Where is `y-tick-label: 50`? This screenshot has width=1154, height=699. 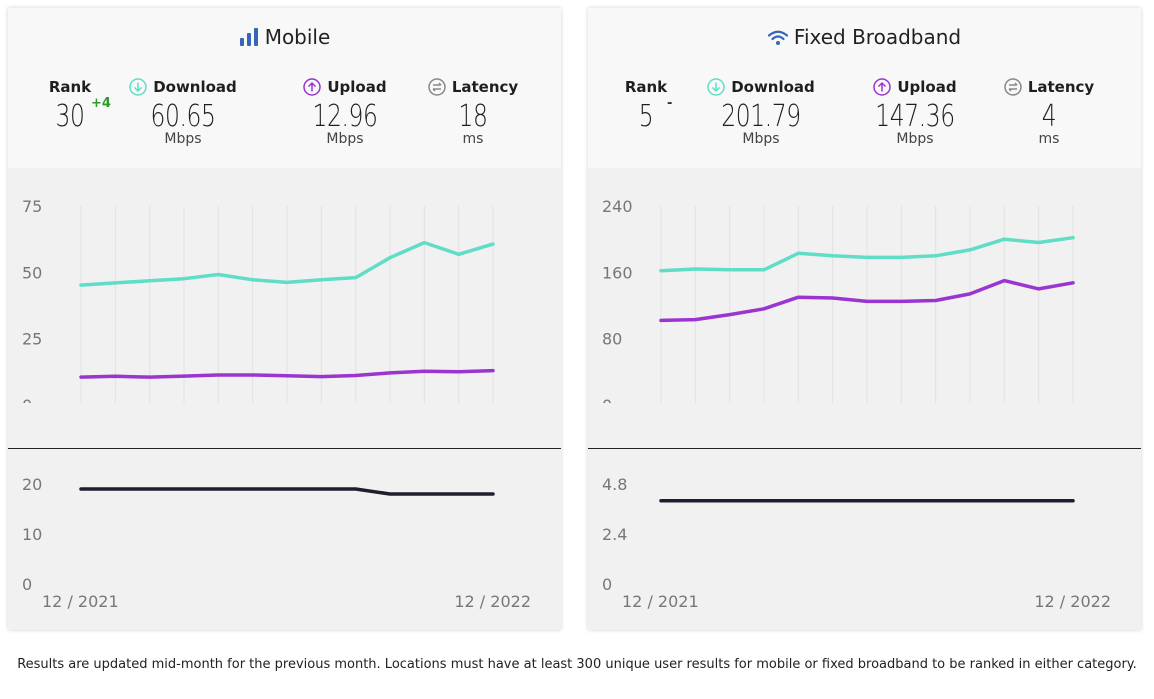 y-tick-label: 50 is located at coordinates (32, 272).